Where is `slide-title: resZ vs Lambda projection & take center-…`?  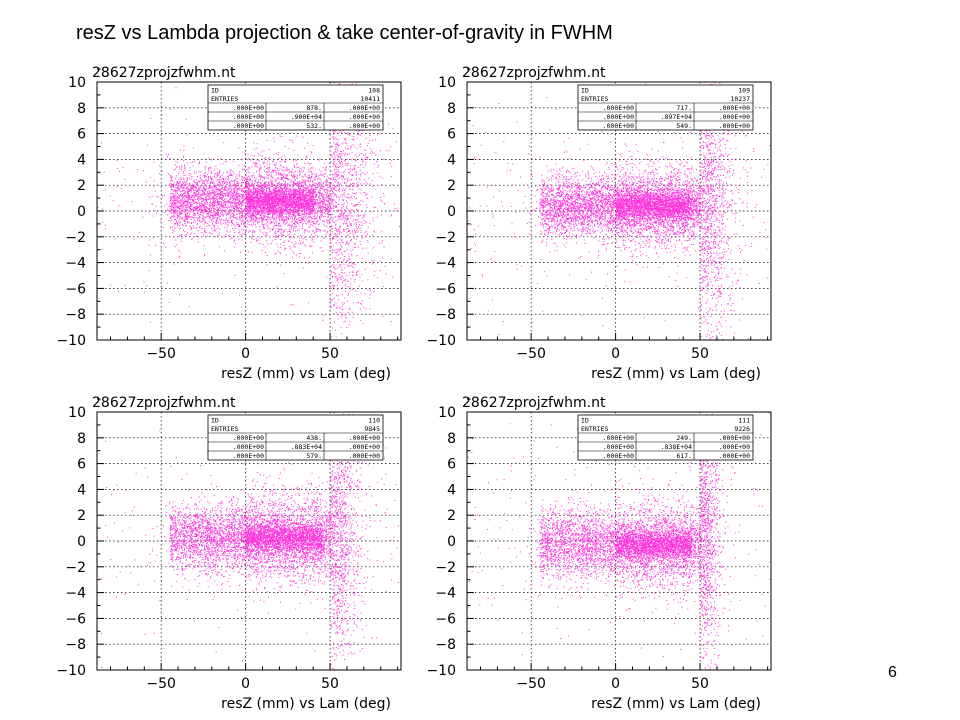
slide-title: resZ vs Lambda projection & take center-… is located at coordinates (344, 33).